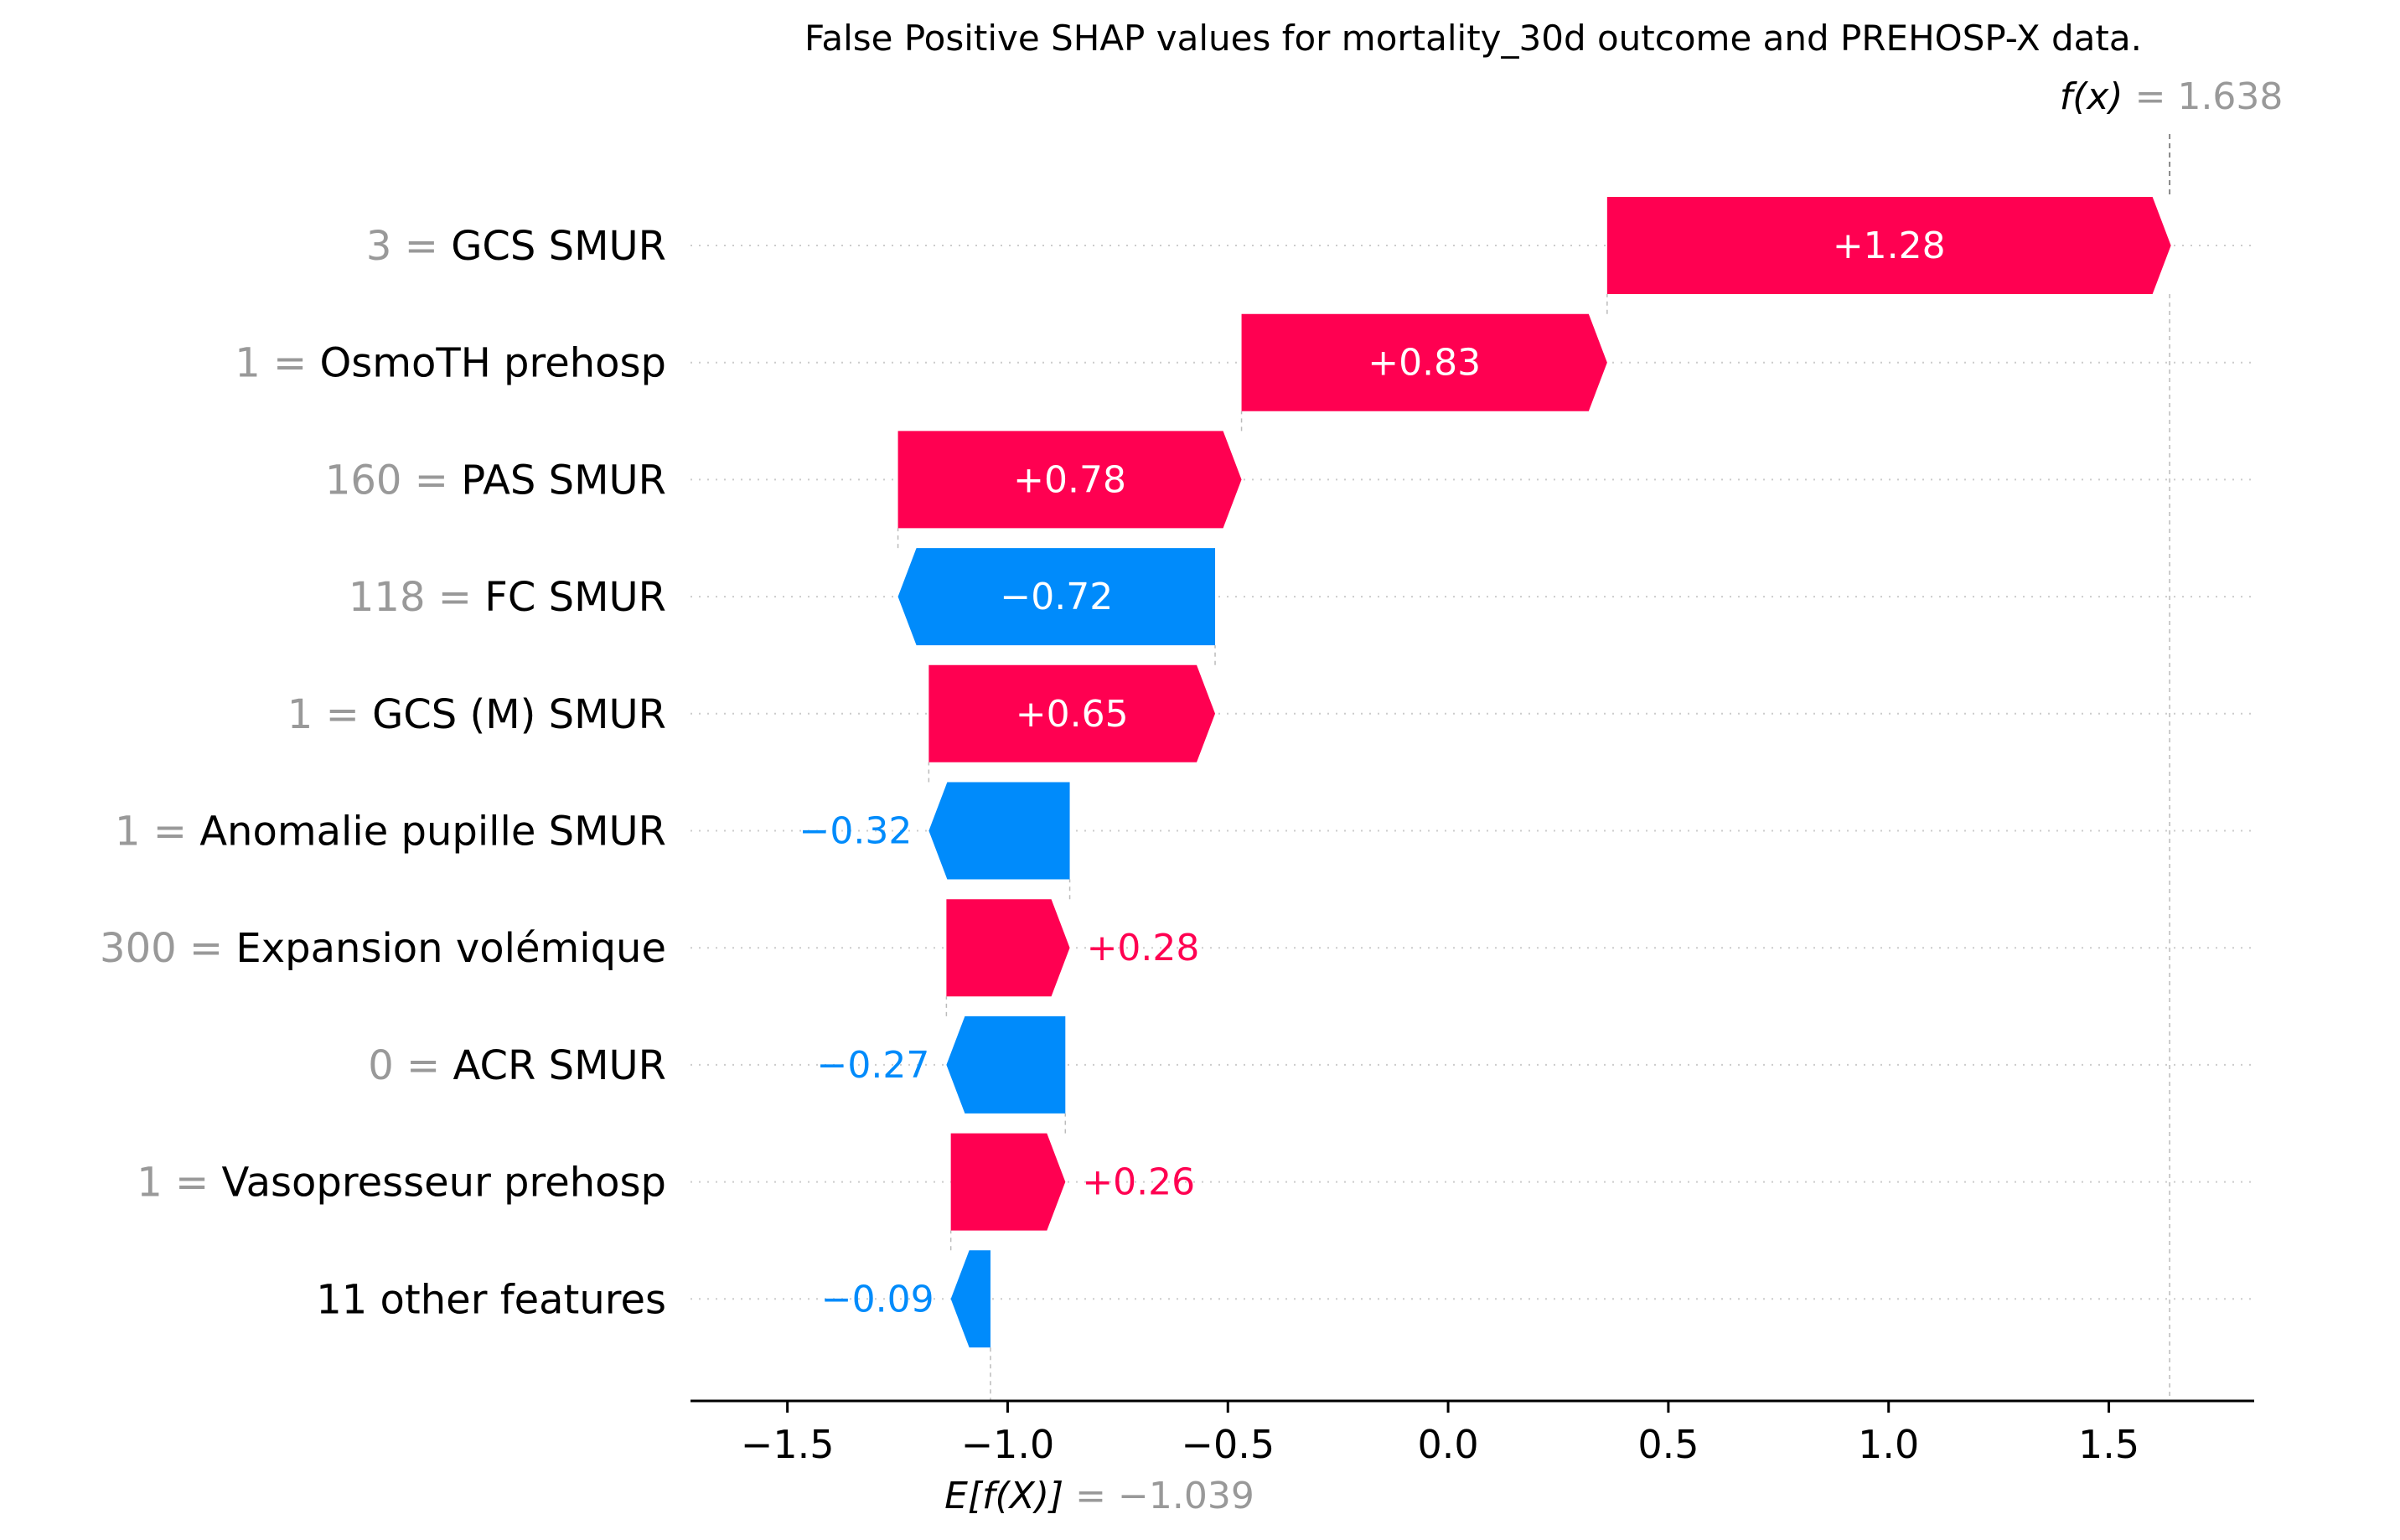 The image size is (2400, 1540). What do you see at coordinates (444, 1183) in the screenshot?
I see `feature-name: Vasopresseur prehosp` at bounding box center [444, 1183].